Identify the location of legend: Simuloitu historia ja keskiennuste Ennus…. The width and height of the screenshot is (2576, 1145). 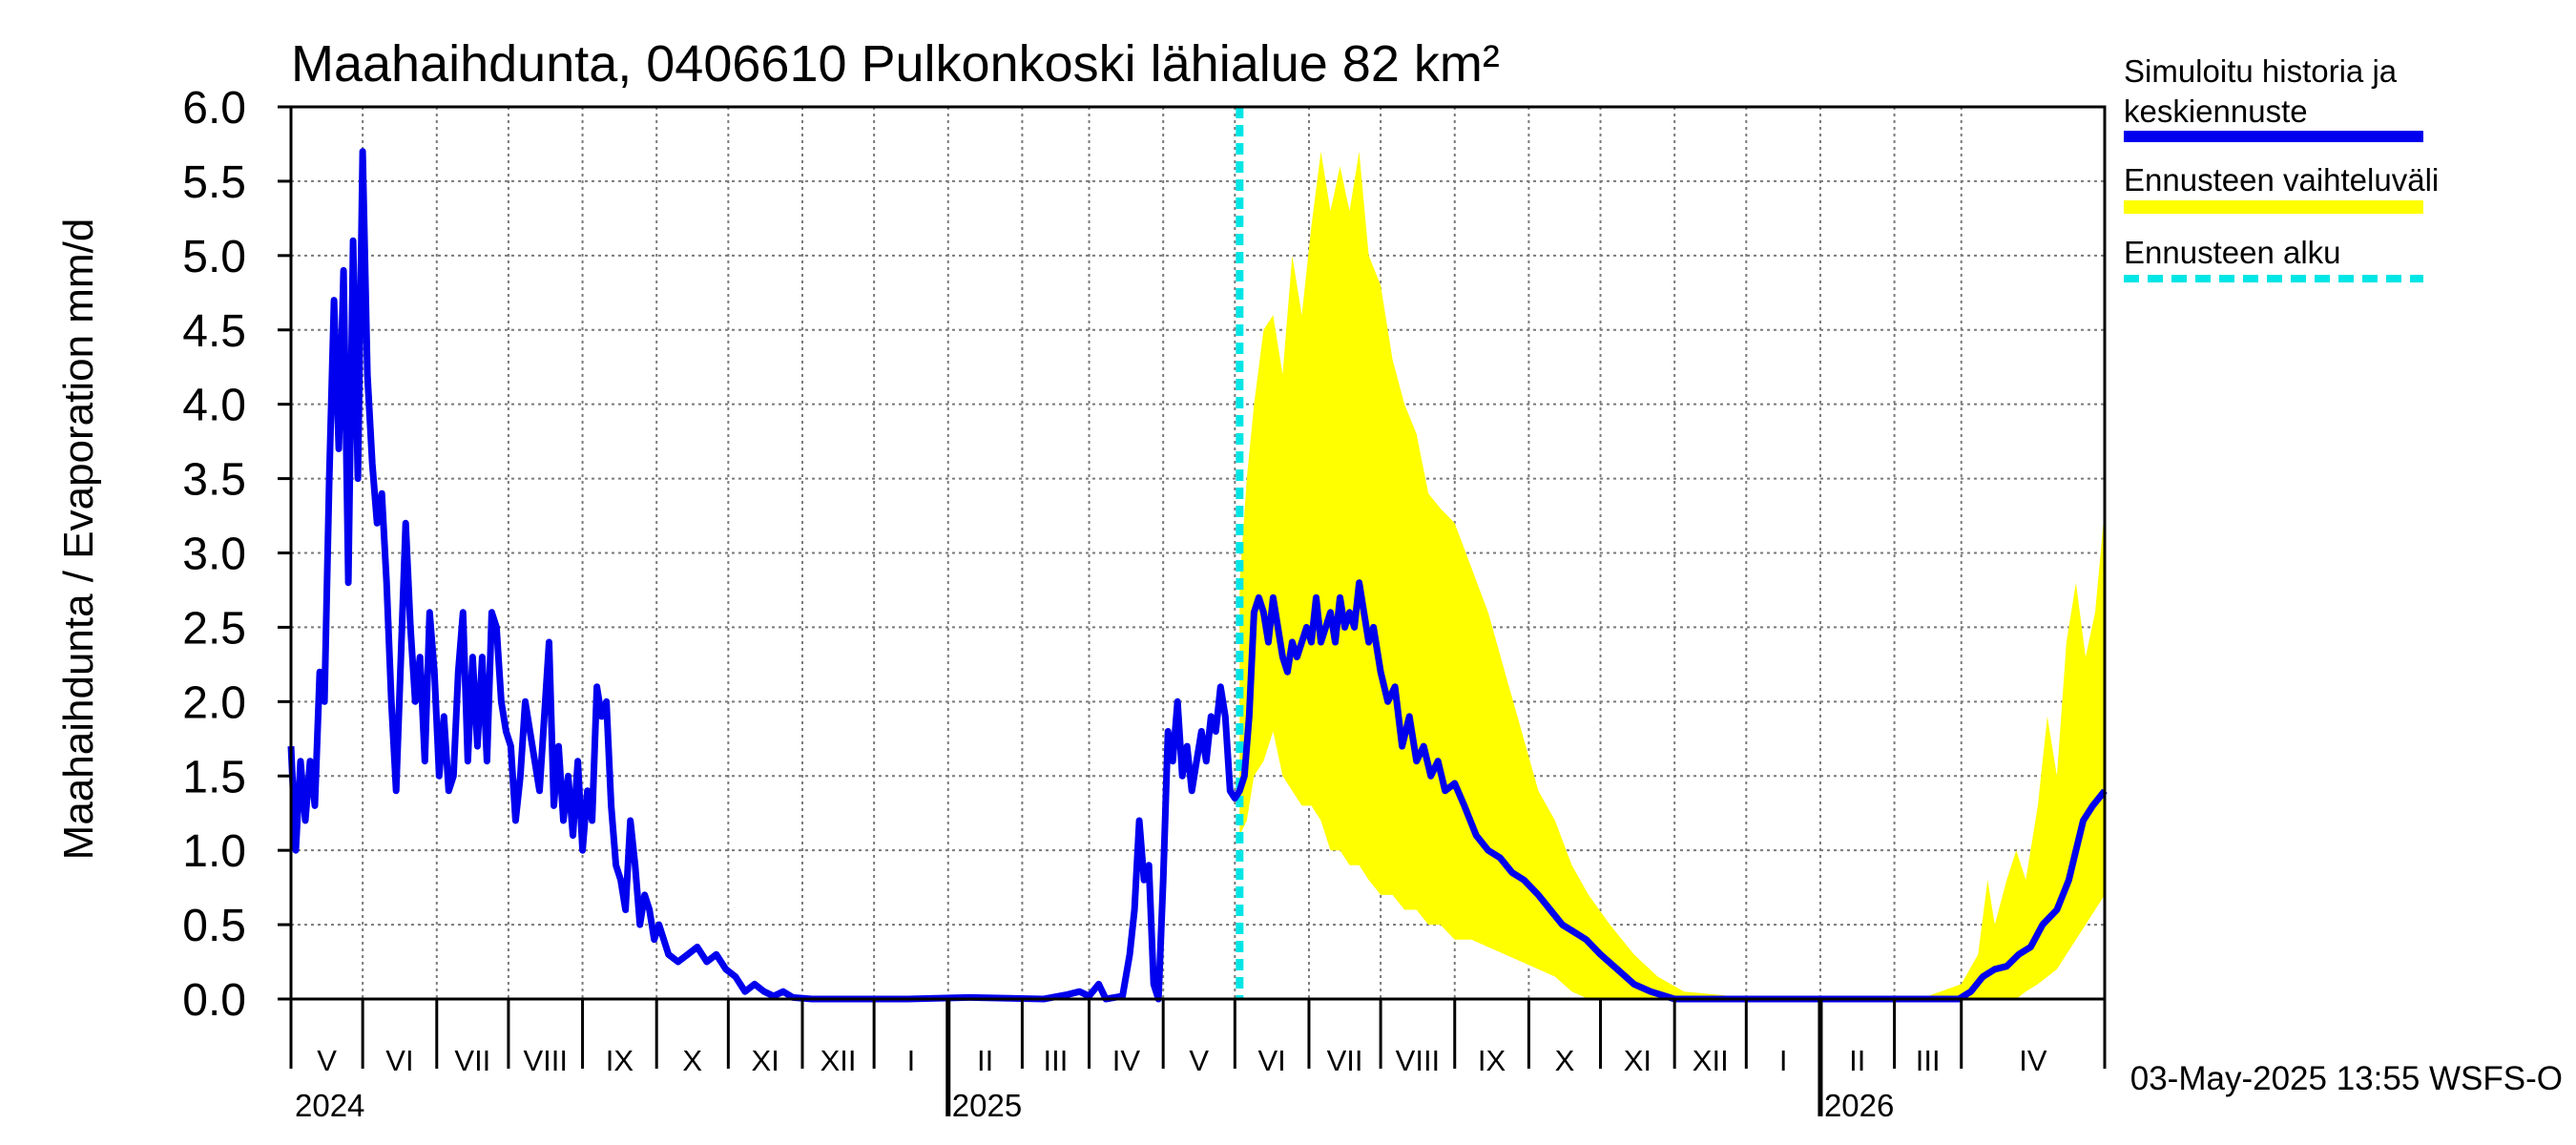
(2281, 167).